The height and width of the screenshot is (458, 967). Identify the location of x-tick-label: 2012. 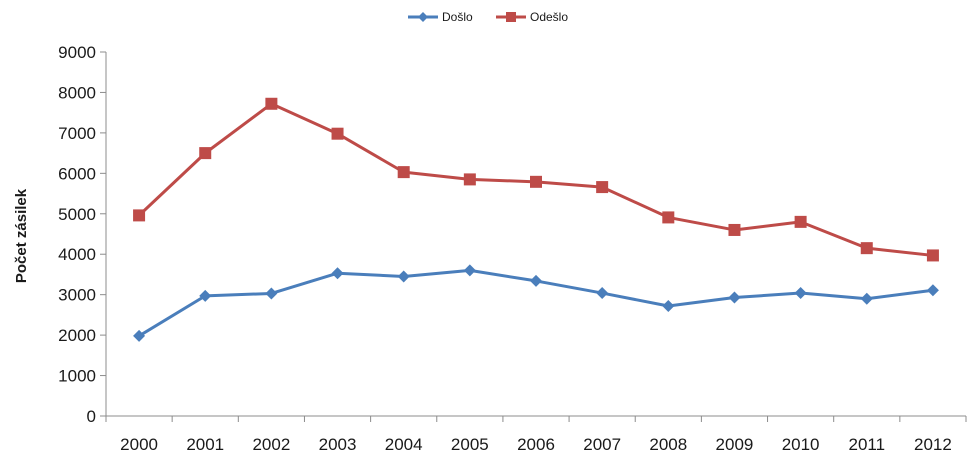
(933, 444).